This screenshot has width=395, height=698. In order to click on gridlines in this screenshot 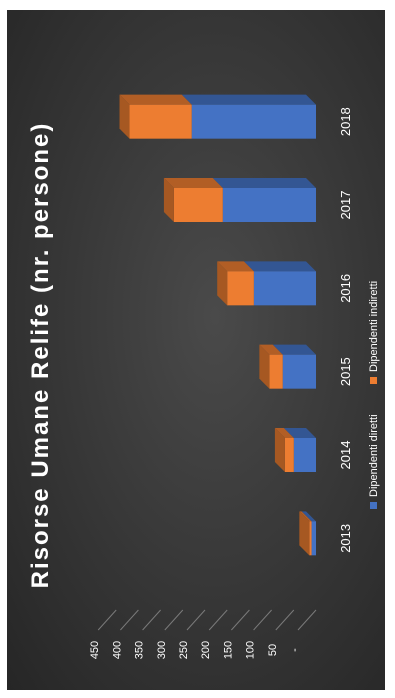, I will do `click(207, 620)`.